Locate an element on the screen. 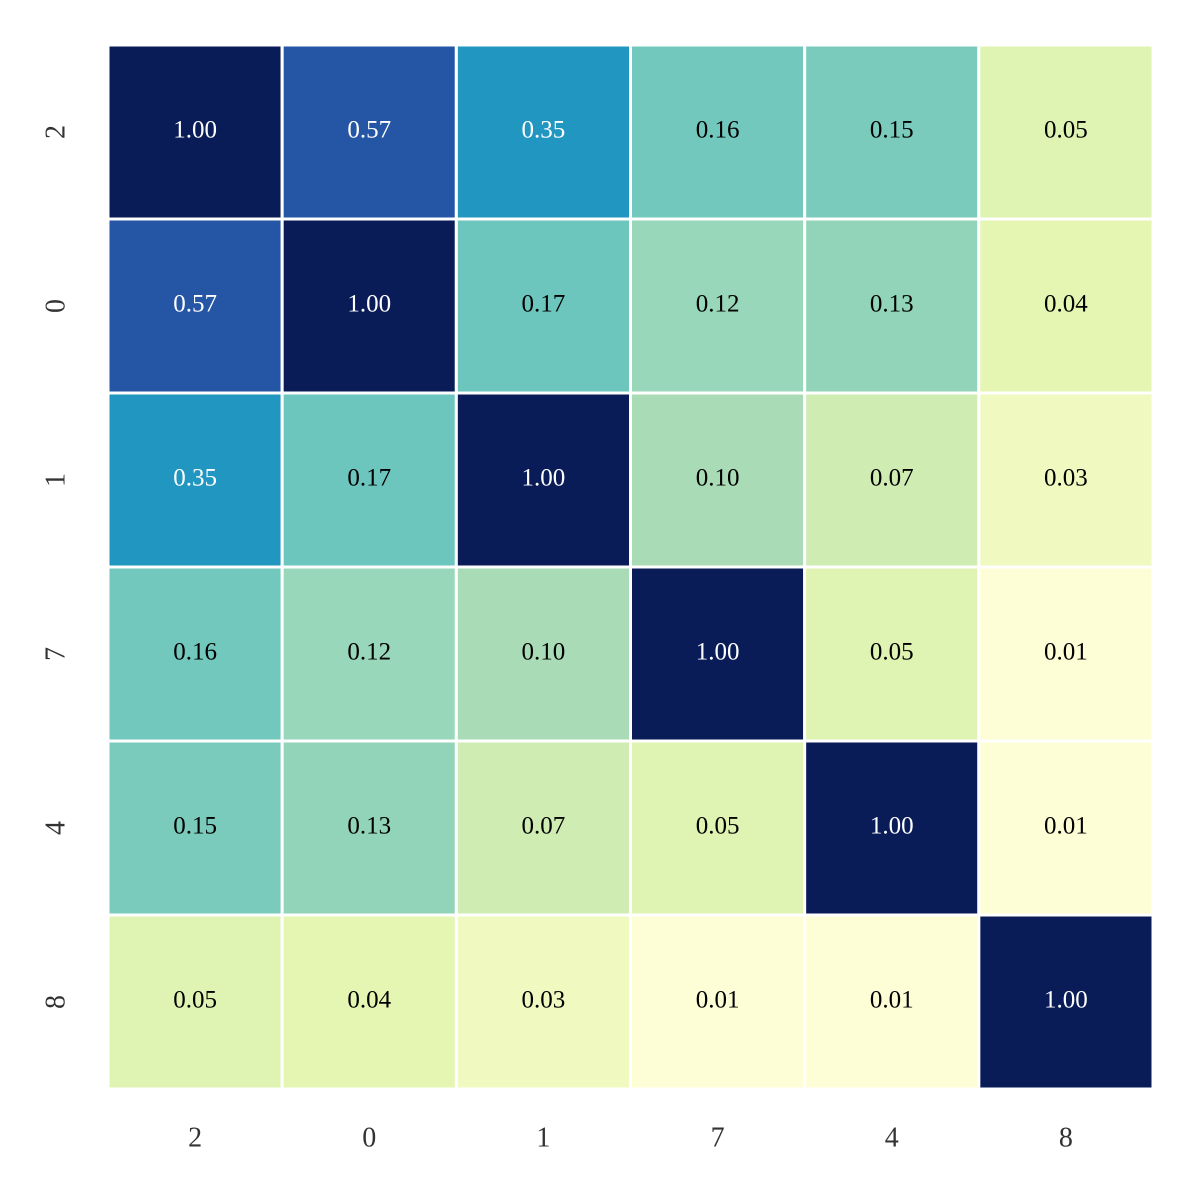 The height and width of the screenshot is (1200, 1200). x-tick-label: 2 is located at coordinates (195, 1137).